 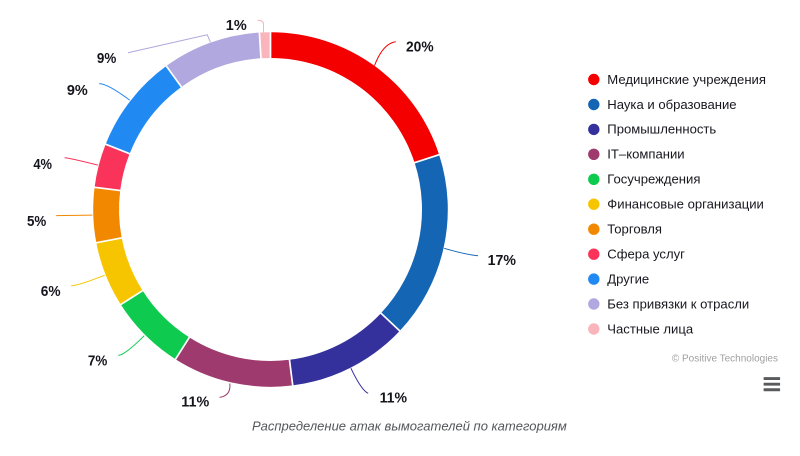 What do you see at coordinates (678, 303) in the screenshot?
I see `svg-text: Без привязки к отрасли` at bounding box center [678, 303].